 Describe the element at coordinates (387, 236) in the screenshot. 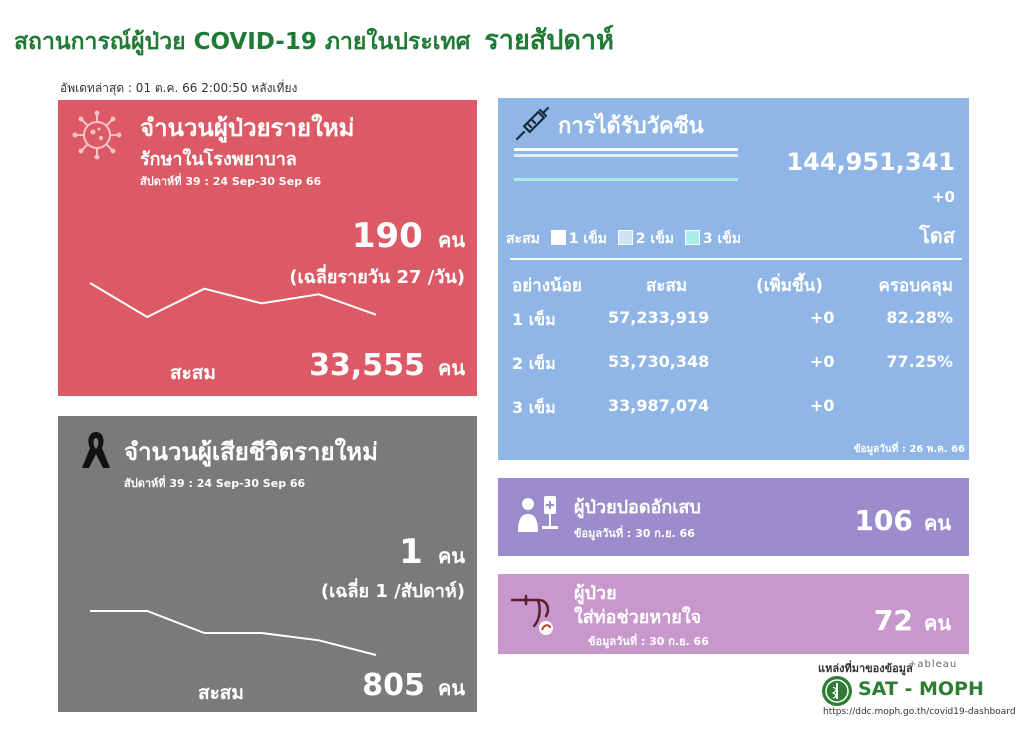

I see `new-cases-value: 190` at that location.